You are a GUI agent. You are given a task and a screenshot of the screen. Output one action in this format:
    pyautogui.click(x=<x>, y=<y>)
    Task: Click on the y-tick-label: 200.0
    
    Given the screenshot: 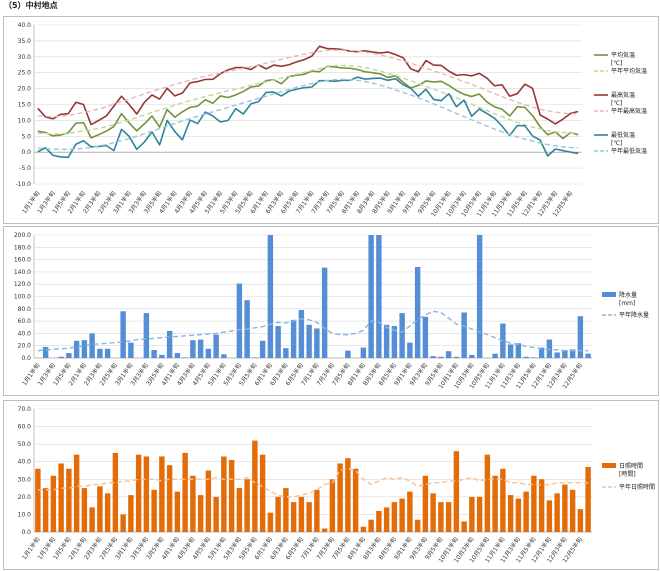 What is the action you would take?
    pyautogui.click(x=22, y=235)
    